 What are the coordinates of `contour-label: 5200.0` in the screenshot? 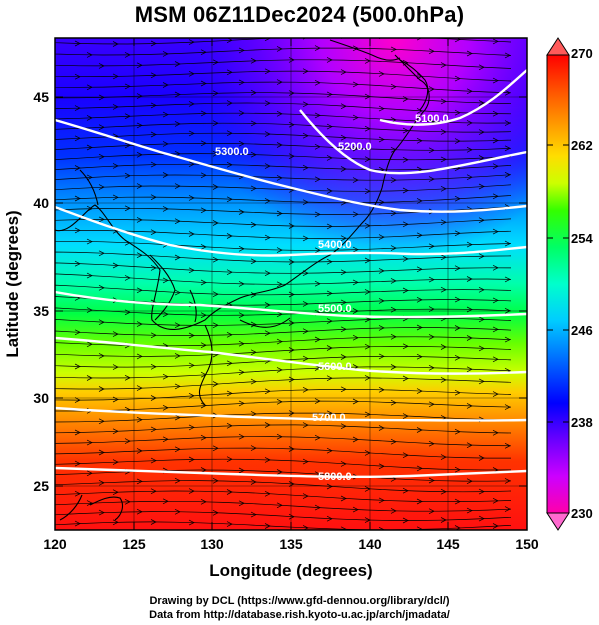 It's located at (355, 147).